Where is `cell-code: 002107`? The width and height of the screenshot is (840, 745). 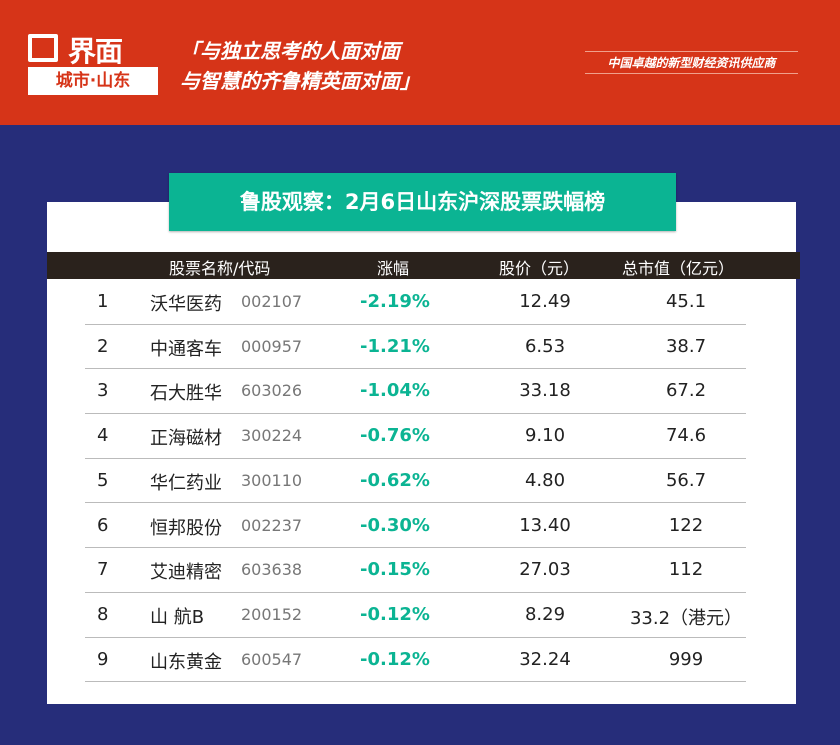
cell-code: 002107 is located at coordinates (272, 301).